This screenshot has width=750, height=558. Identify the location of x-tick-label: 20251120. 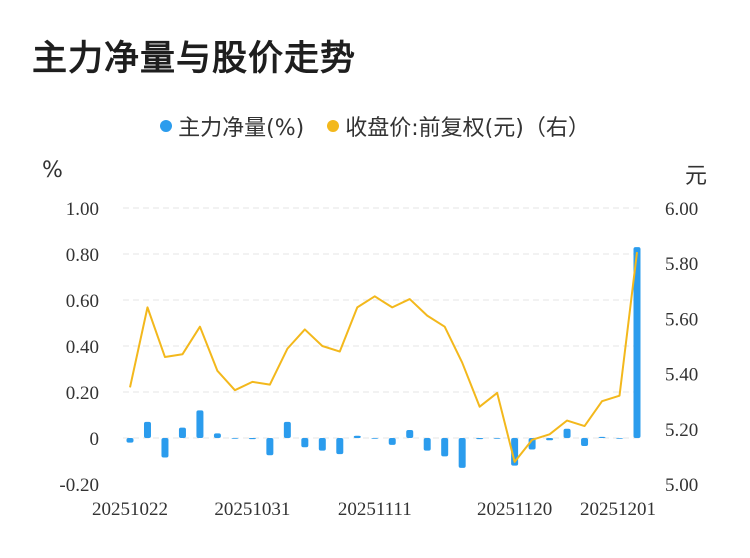
(514, 509).